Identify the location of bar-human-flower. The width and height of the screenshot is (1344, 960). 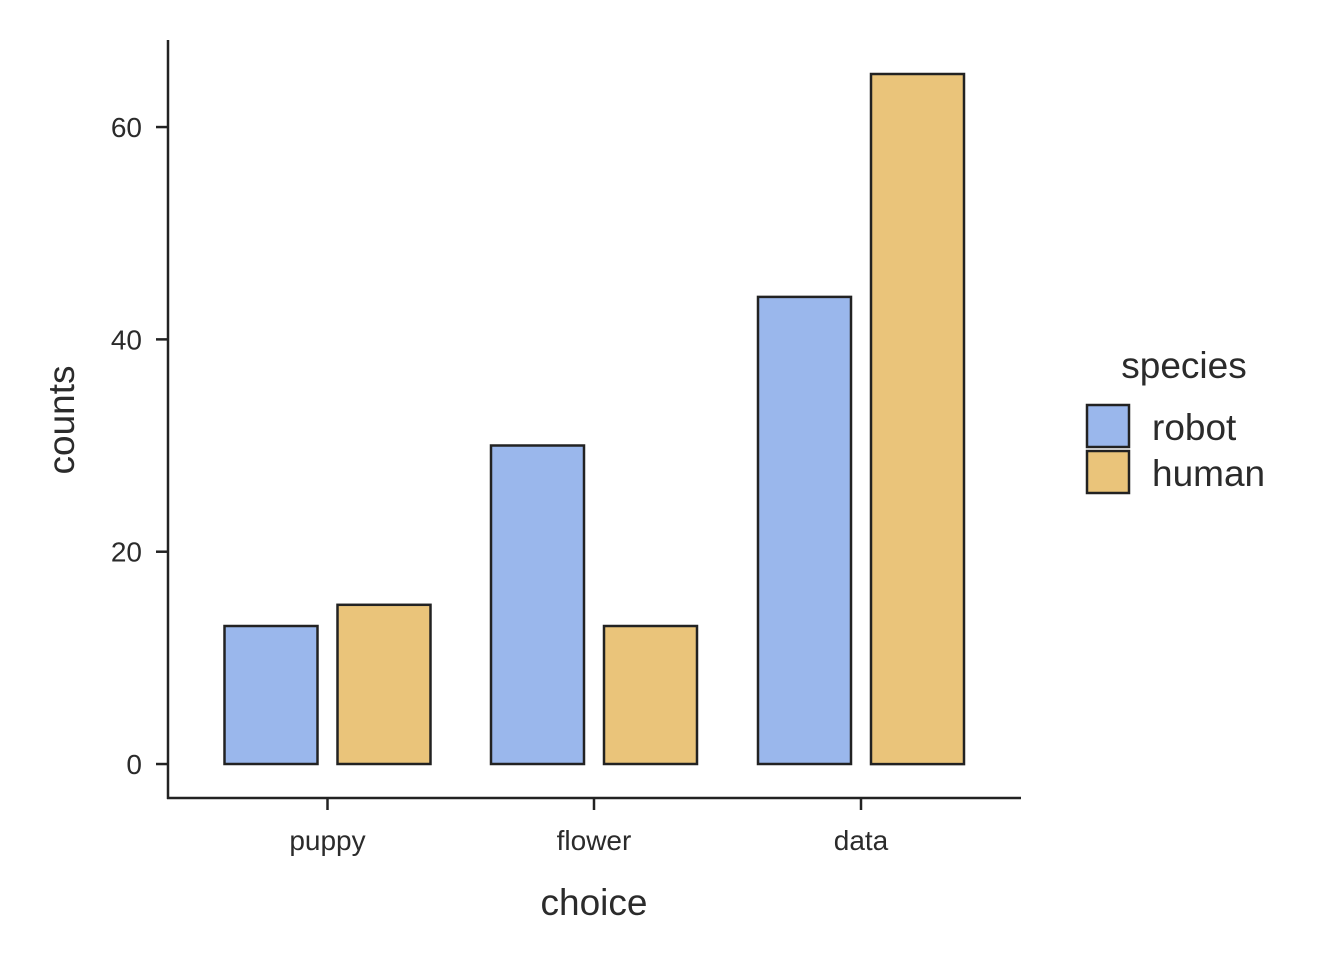
(650, 695).